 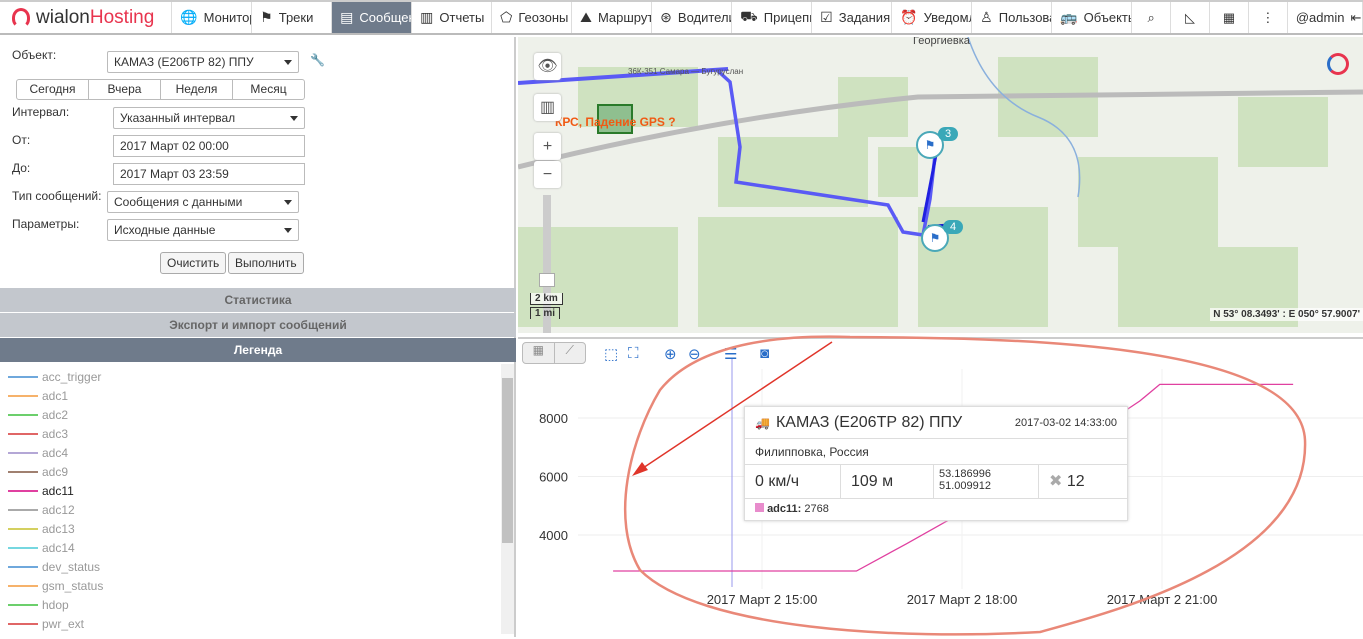 I want to click on stats-section: Статистика, so click(x=258, y=300).